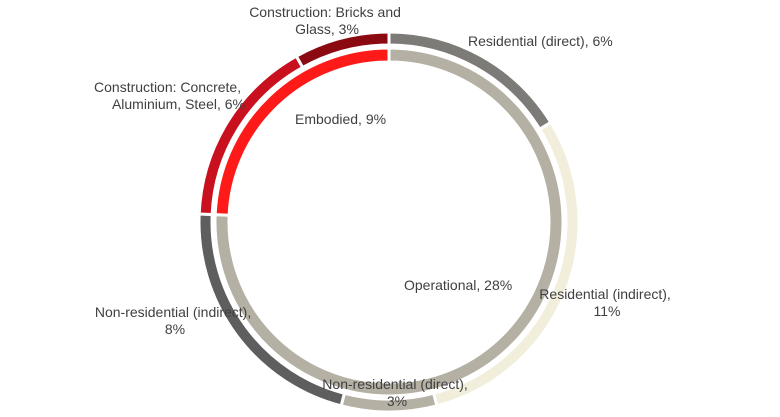 The width and height of the screenshot is (780, 417). Describe the element at coordinates (458, 285) in the screenshot. I see `label-operational: Operational, 28%` at that location.